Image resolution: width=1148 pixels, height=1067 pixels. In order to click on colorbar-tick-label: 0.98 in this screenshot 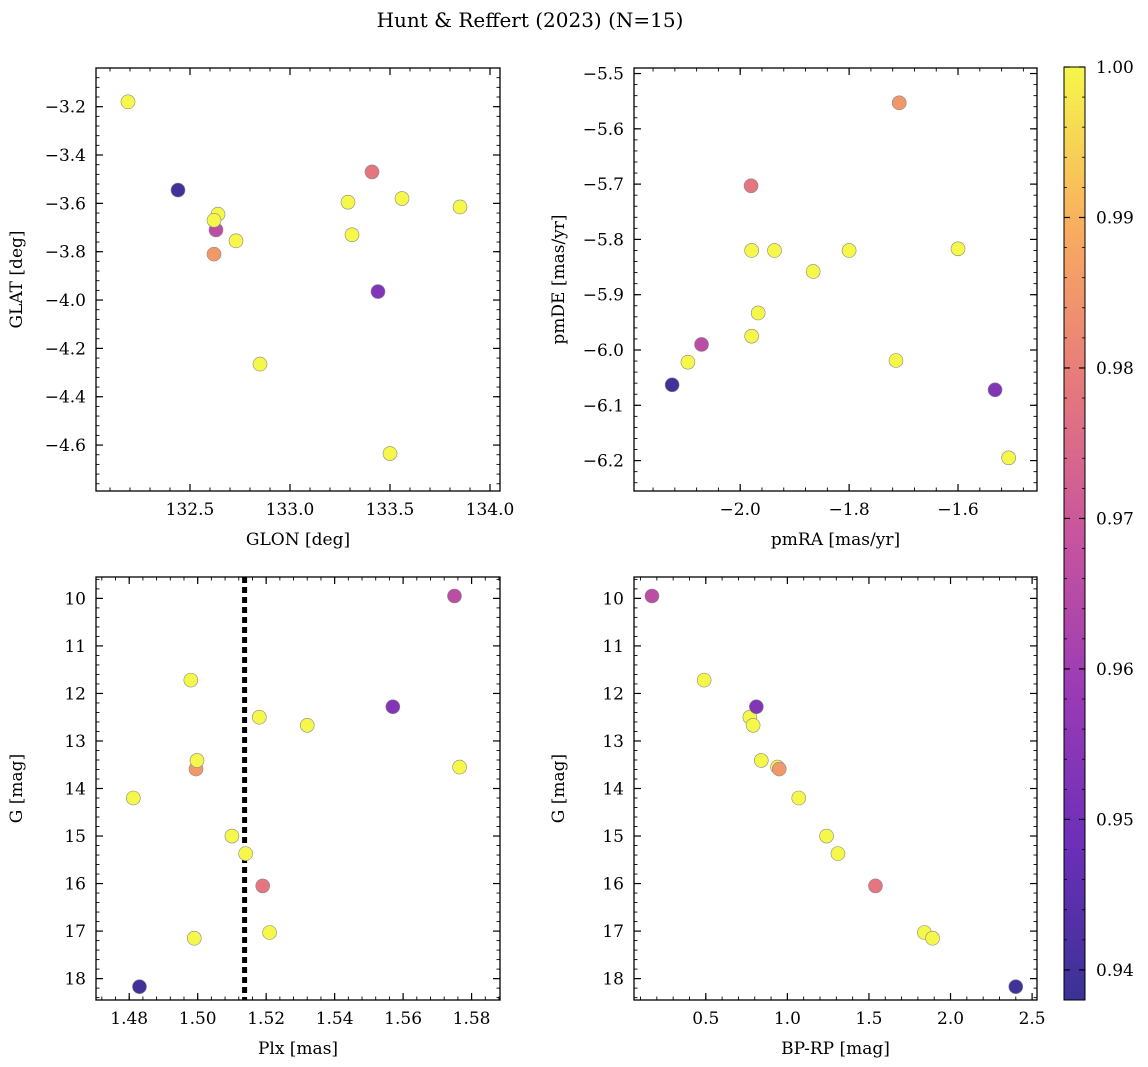, I will do `click(1115, 369)`.